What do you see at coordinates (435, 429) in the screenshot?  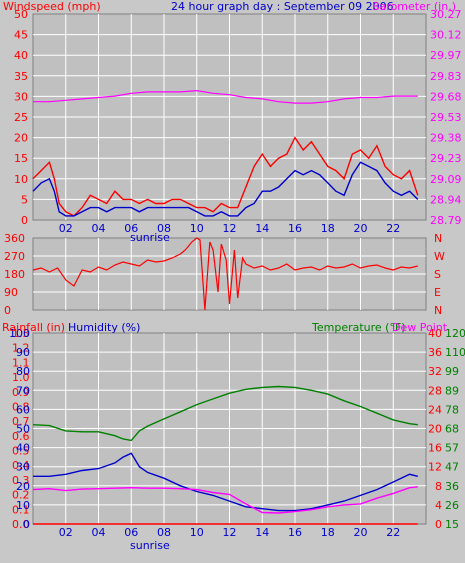 I see `temp-c-y-tick-label: 20` at bounding box center [435, 429].